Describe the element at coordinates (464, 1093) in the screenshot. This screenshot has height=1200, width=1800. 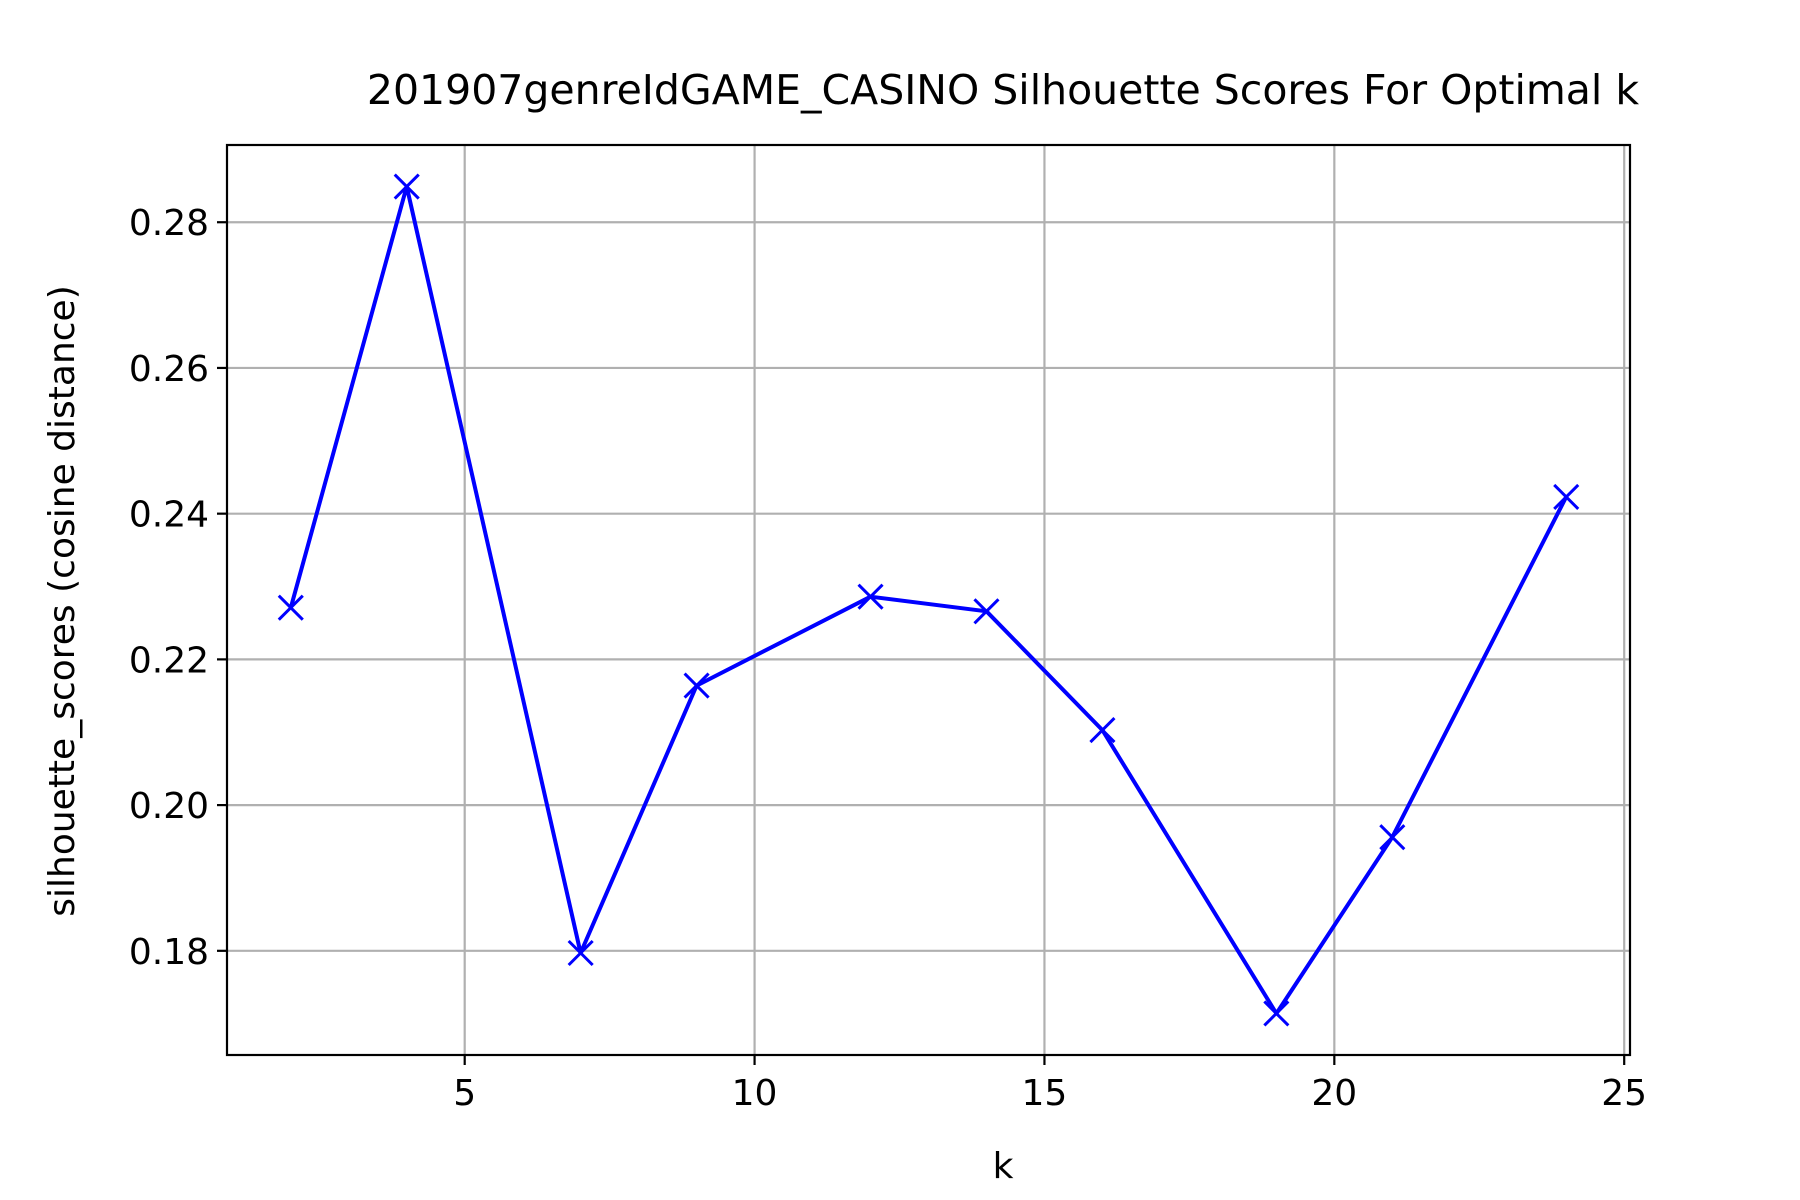
I see `x-tick-label: 5` at that location.